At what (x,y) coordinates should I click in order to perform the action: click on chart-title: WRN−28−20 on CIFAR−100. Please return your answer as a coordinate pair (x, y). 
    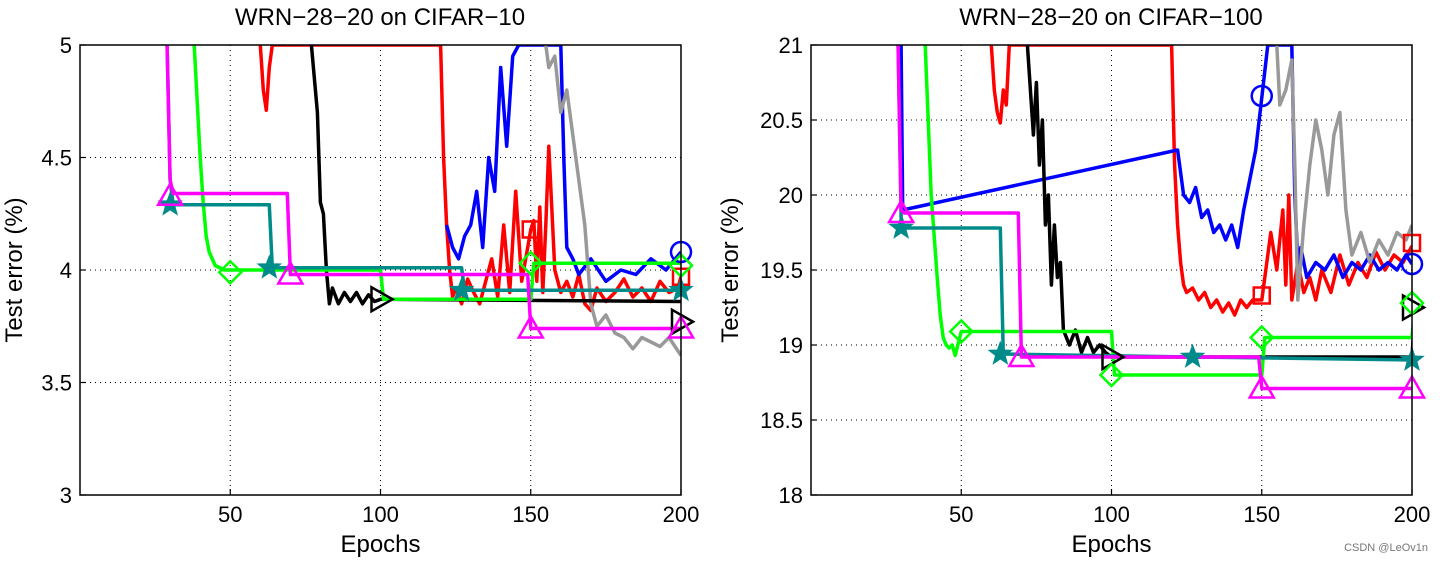
    Looking at the image, I should click on (1111, 17).